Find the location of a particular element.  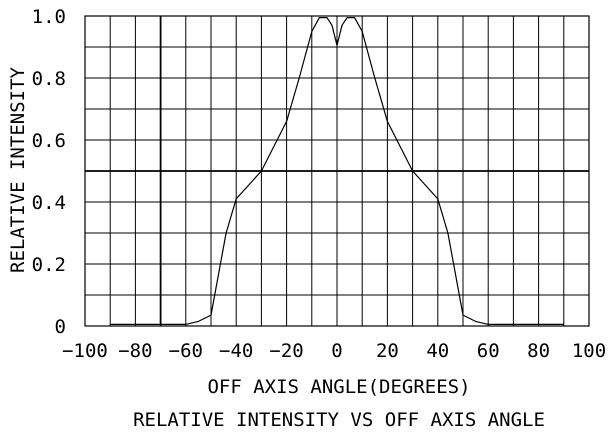

x-tick-label: 100 is located at coordinates (589, 351).